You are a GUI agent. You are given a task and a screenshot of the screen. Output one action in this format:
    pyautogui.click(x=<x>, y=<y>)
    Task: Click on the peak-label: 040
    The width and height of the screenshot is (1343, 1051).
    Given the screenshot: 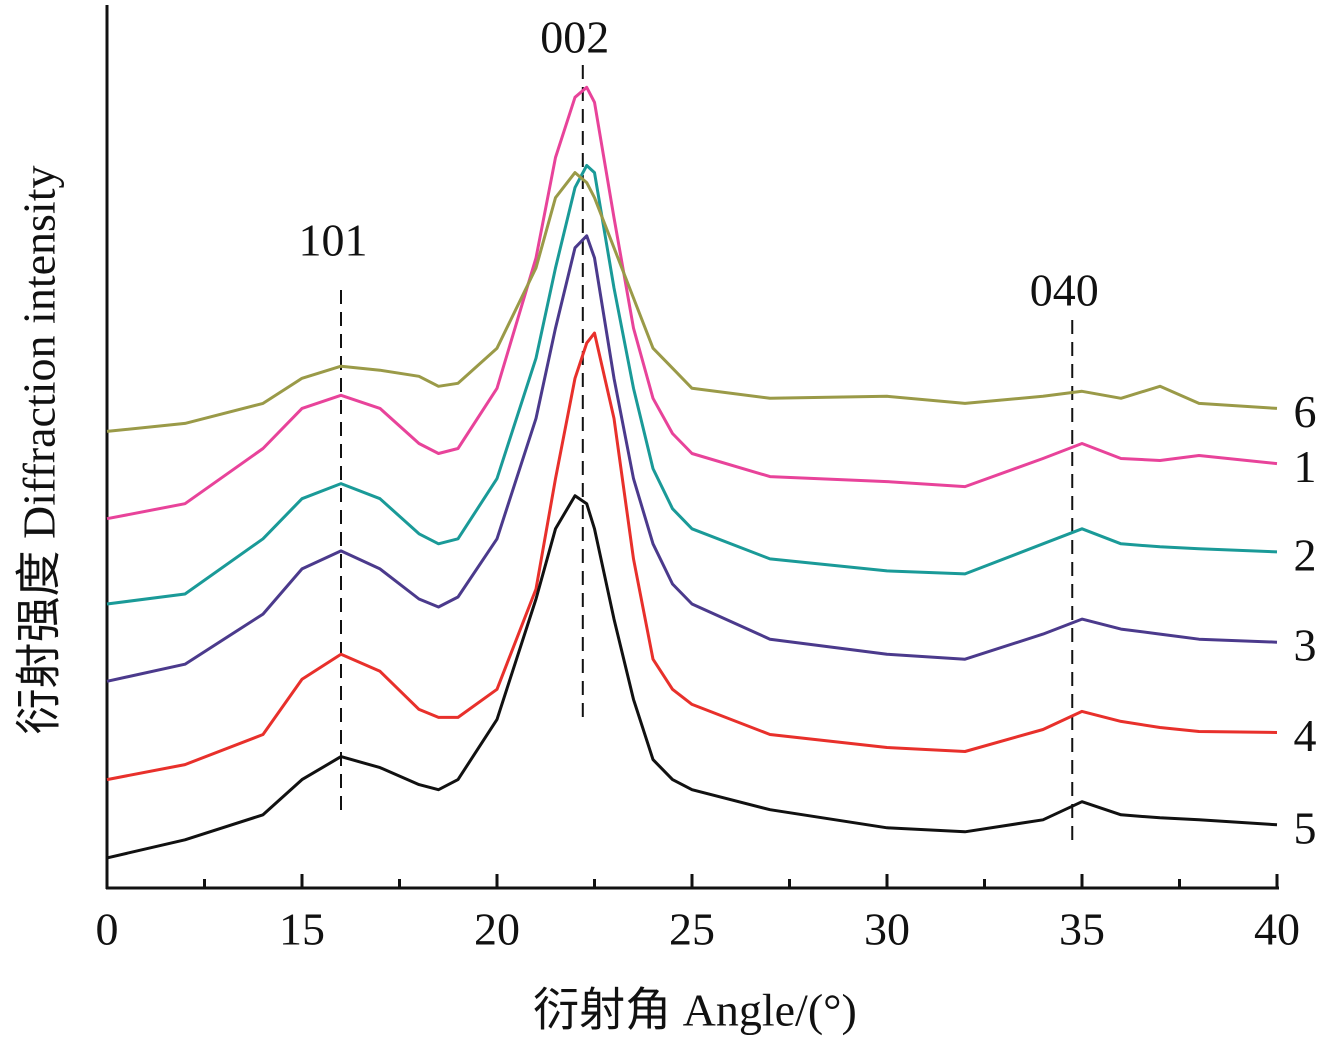 What is the action you would take?
    pyautogui.click(x=1064, y=290)
    